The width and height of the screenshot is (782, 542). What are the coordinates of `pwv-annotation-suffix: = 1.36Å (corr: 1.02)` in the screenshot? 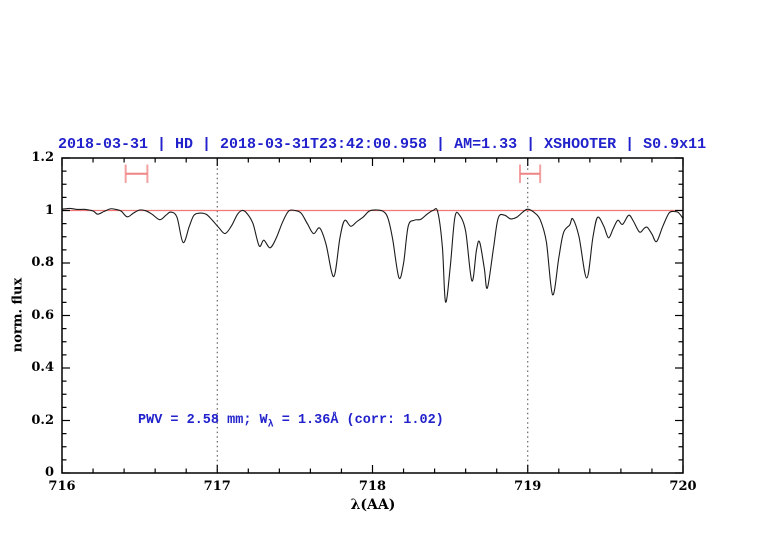 It's located at (358, 420).